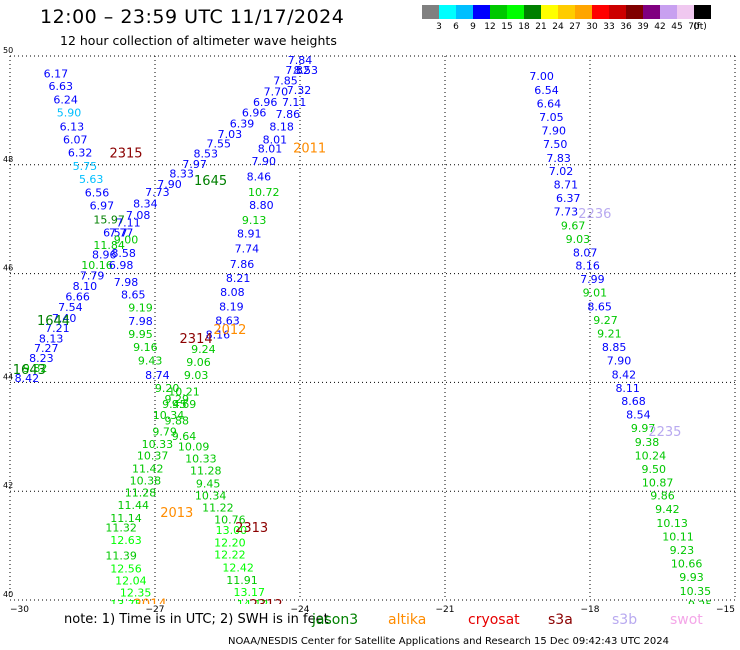 The height and width of the screenshot is (650, 740). What do you see at coordinates (300, 60) in the screenshot?
I see `swh-value: 7.84` at bounding box center [300, 60].